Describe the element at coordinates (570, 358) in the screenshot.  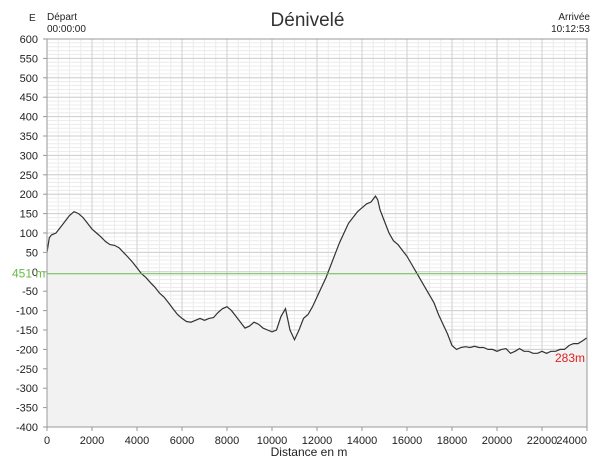
I see `end-elevation-label: 283m` at that location.